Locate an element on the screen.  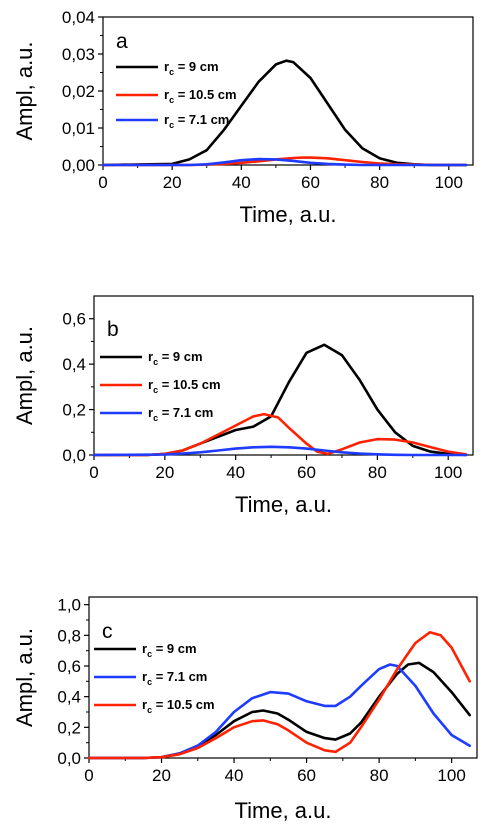
panel-label: c is located at coordinates (107, 631).